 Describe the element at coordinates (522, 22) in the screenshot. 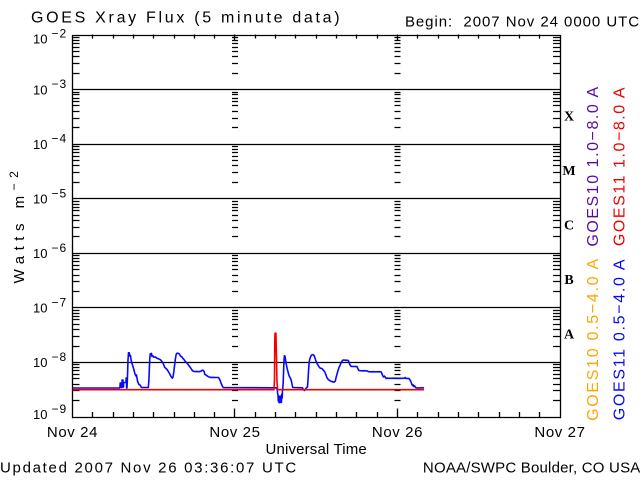

I see `svg-text: Begin: 2007 Nov 24 0000 UTC` at that location.